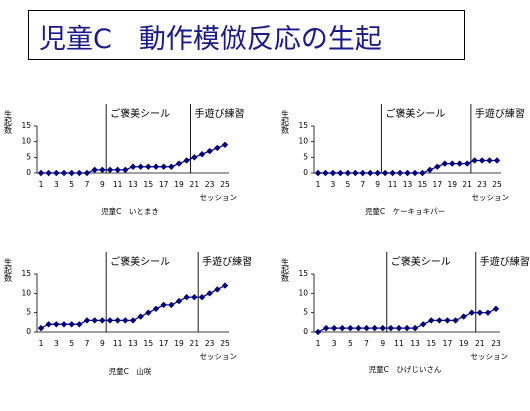 This screenshot has height=411, width=530. What do you see at coordinates (405, 369) in the screenshot?
I see `chart-caption: 児童C ひげじいさん` at bounding box center [405, 369].